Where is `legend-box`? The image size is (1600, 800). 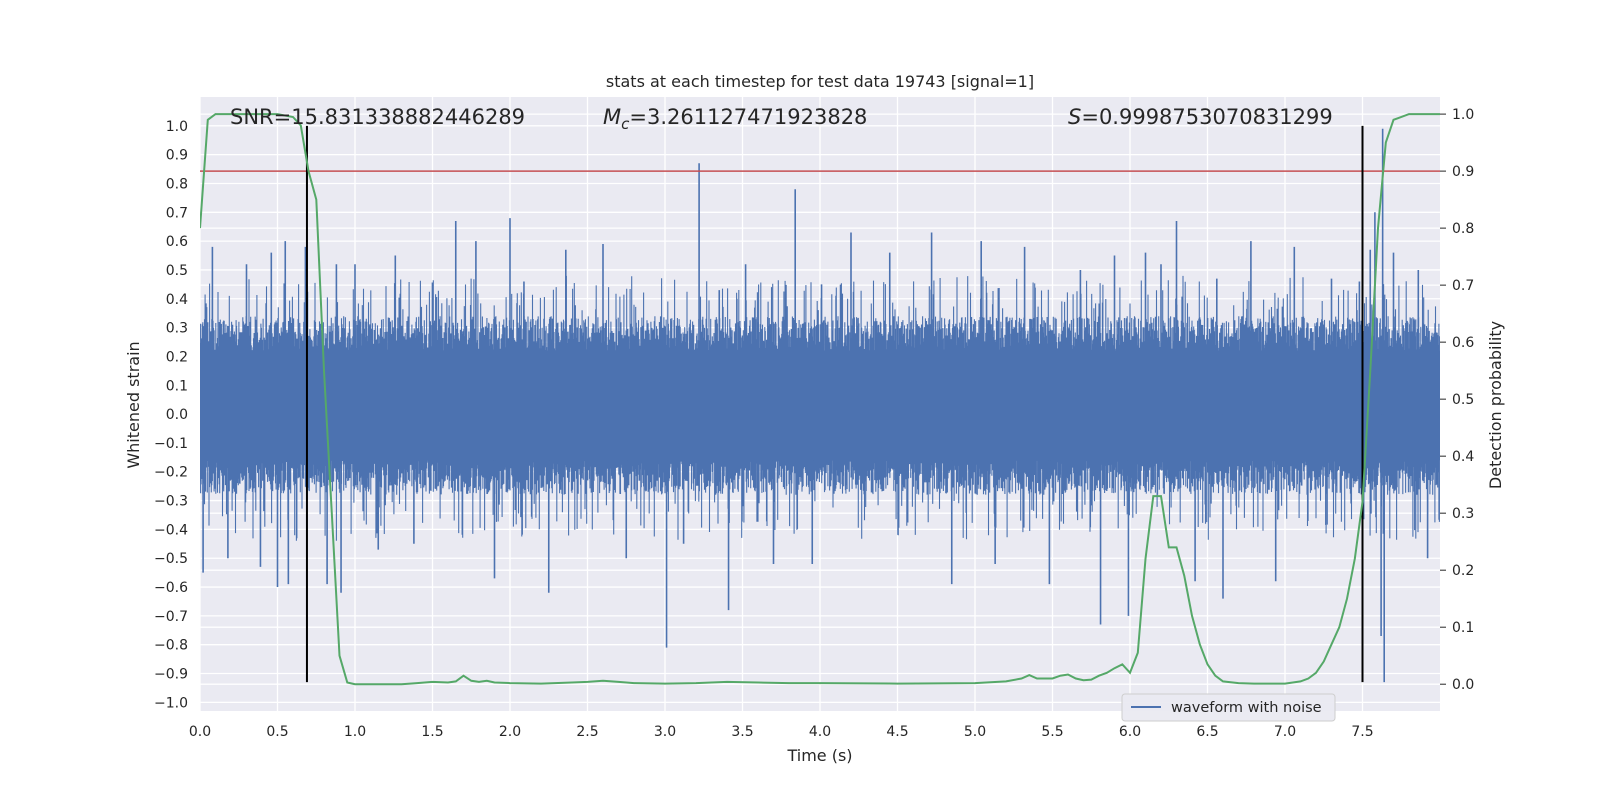
legend-box is located at coordinates (1228, 707).